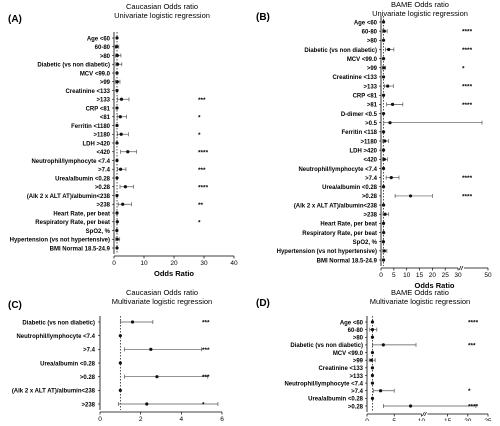 This screenshot has height=426, width=500. Describe the element at coordinates (372, 106) in the screenshot. I see `row-label: >81` at that location.